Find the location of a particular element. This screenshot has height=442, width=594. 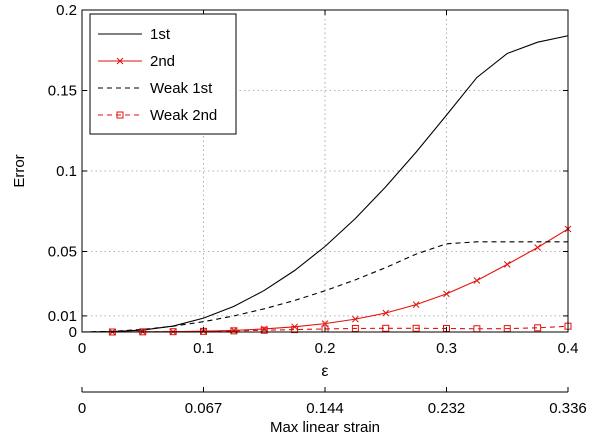

x-tick-label: 0.4 is located at coordinates (568, 348).